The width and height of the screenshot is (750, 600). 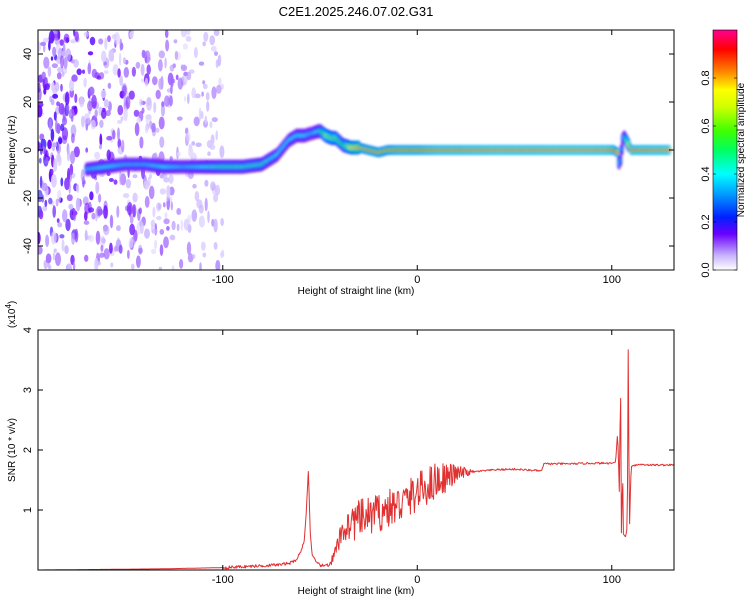 What do you see at coordinates (706, 125) in the screenshot?
I see `colorbar-tick-label: 0.6` at bounding box center [706, 125].